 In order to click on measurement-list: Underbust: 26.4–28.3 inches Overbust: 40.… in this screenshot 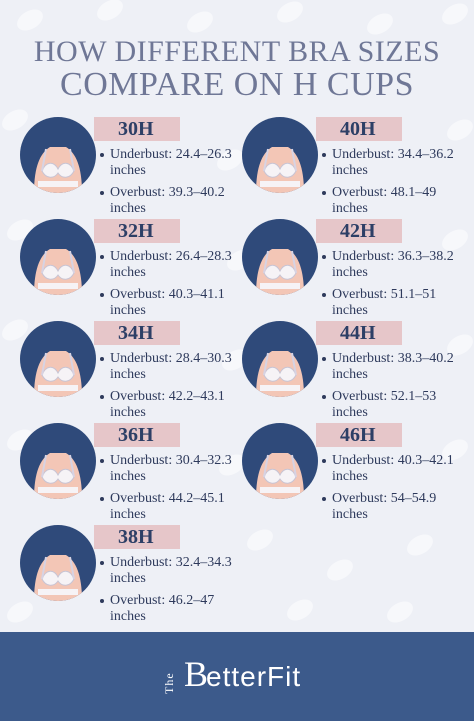, I will do `click(170, 287)`.